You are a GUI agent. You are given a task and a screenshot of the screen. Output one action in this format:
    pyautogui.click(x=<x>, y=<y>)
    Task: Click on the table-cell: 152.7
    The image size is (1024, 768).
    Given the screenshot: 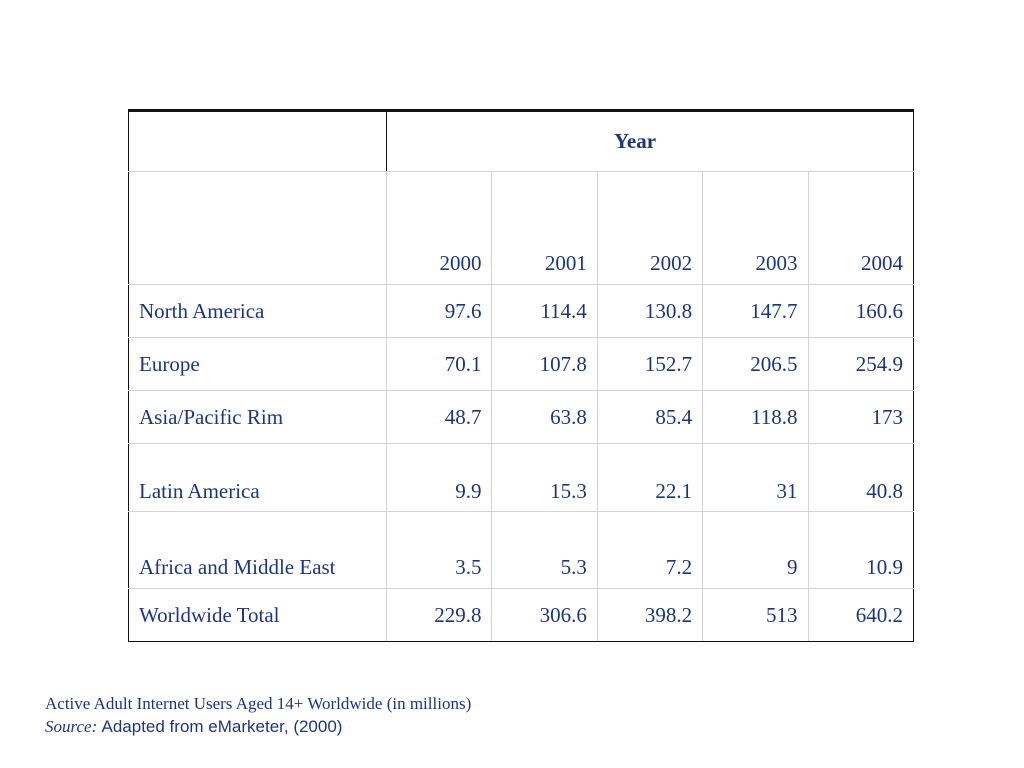 What is the action you would take?
    pyautogui.click(x=650, y=364)
    